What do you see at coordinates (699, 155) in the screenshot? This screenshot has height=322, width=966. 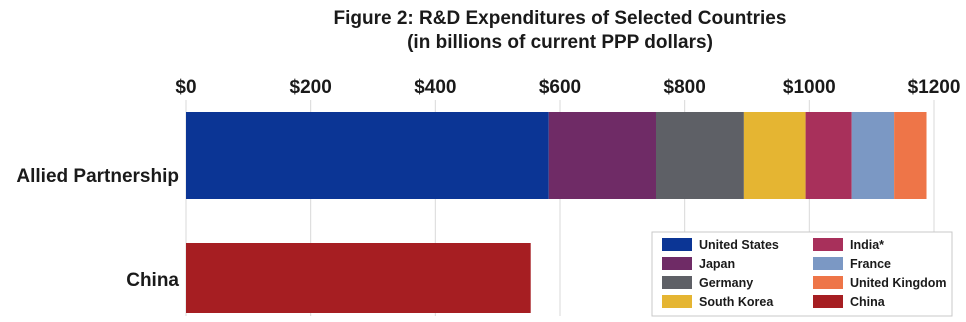 I see `bar-segment: Germany` at bounding box center [699, 155].